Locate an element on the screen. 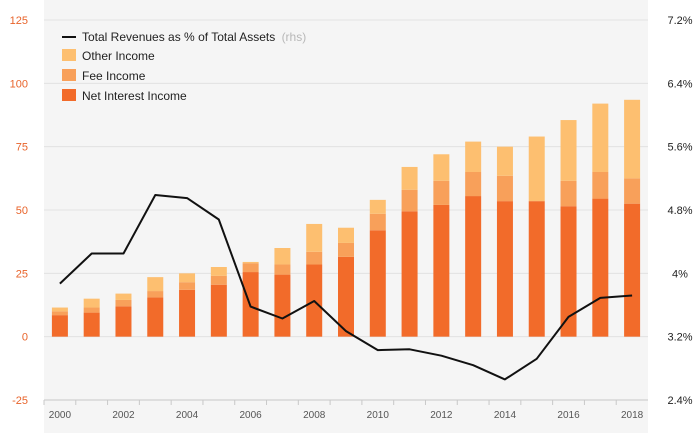  legend-line-note: (rhs) is located at coordinates (294, 37).